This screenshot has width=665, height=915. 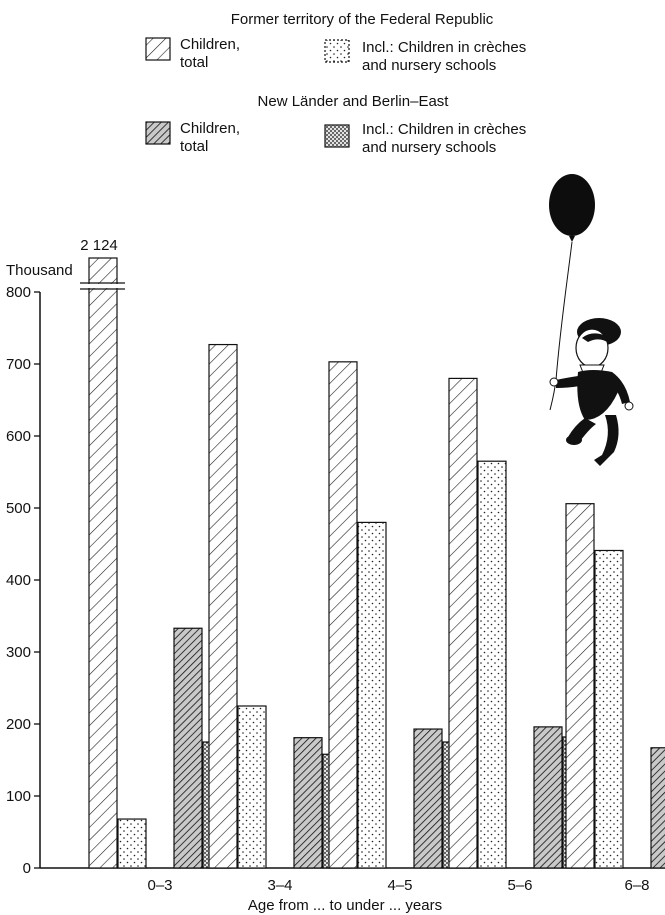 What do you see at coordinates (18, 508) in the screenshot?
I see `y-tick-label-500: 500` at bounding box center [18, 508].